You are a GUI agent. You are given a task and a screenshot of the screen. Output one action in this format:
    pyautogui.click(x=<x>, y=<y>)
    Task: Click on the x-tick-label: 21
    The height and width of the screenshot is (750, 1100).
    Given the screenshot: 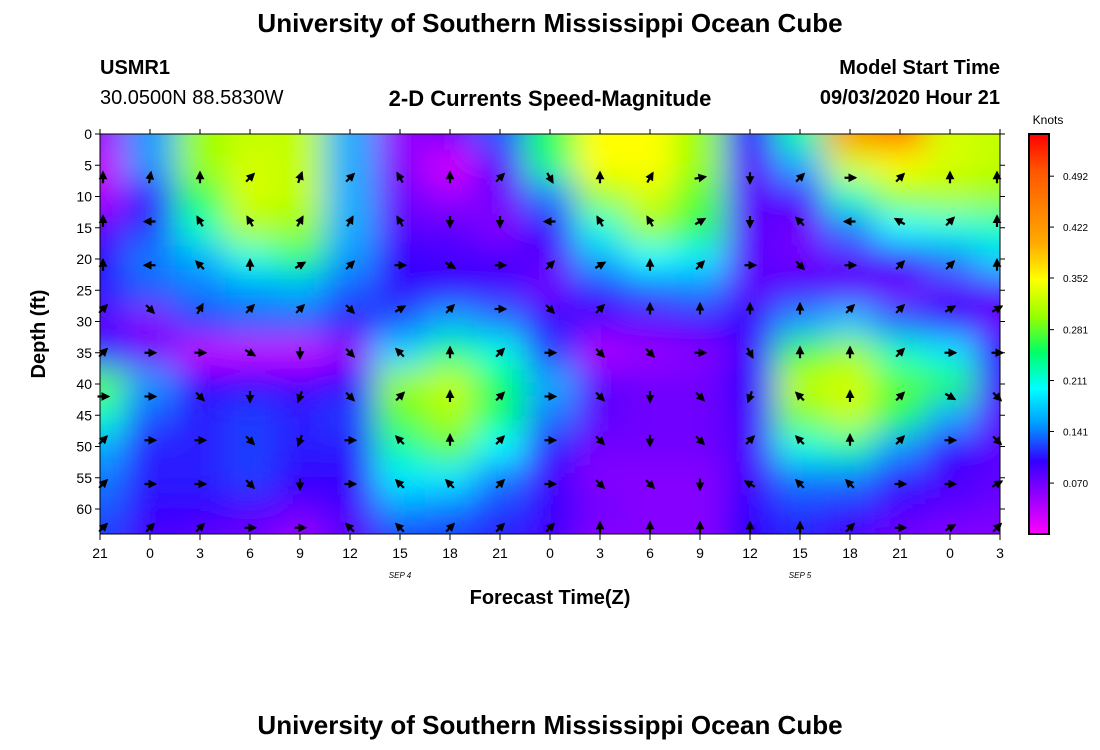 What is the action you would take?
    pyautogui.click(x=900, y=553)
    